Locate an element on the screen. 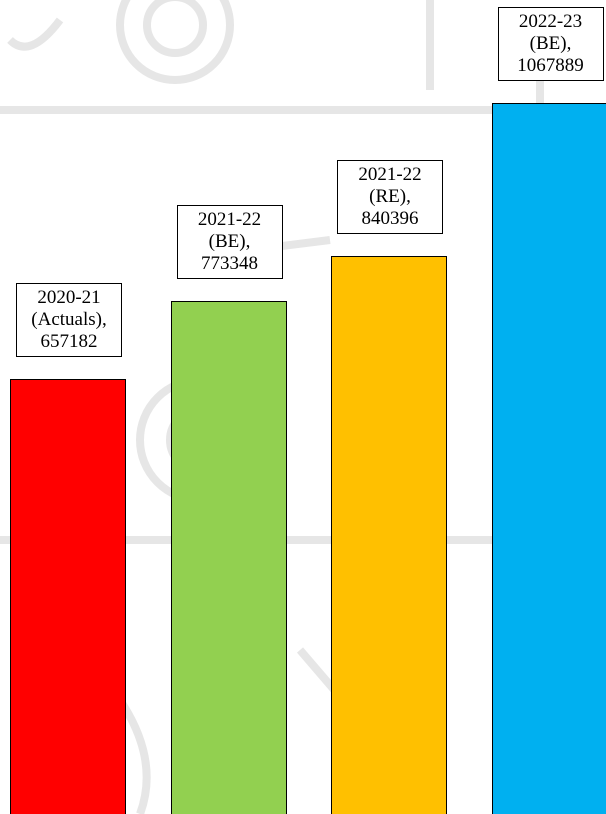  data-label: 2021-22 (RE), 840396 is located at coordinates (390, 196).